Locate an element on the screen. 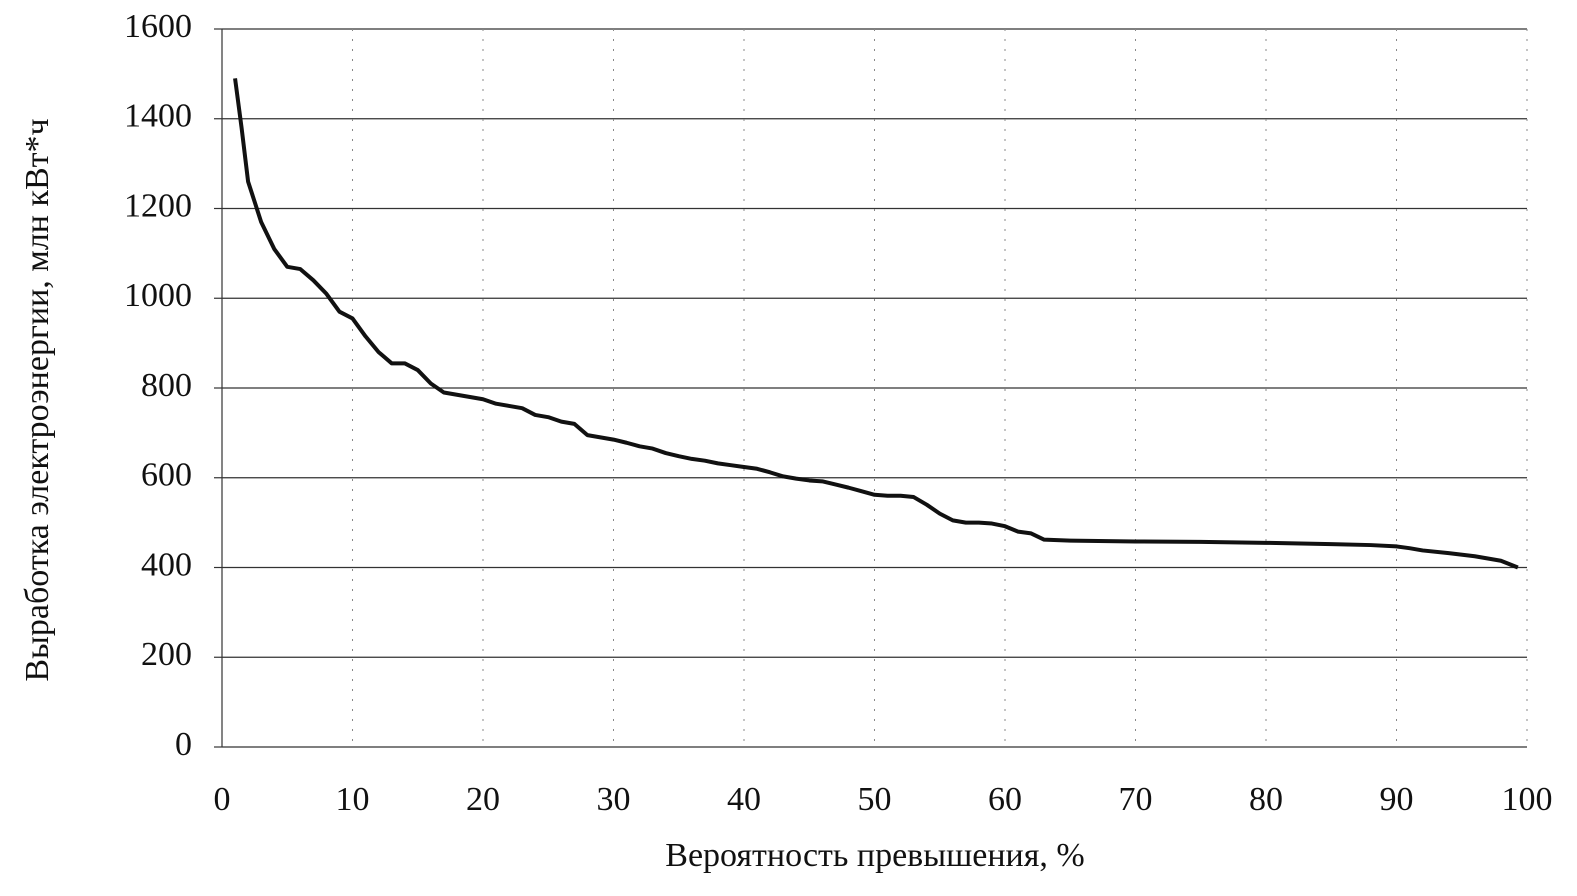 Image resolution: width=1577 pixels, height=896 pixels. x-tick-label: 10 is located at coordinates (353, 799).